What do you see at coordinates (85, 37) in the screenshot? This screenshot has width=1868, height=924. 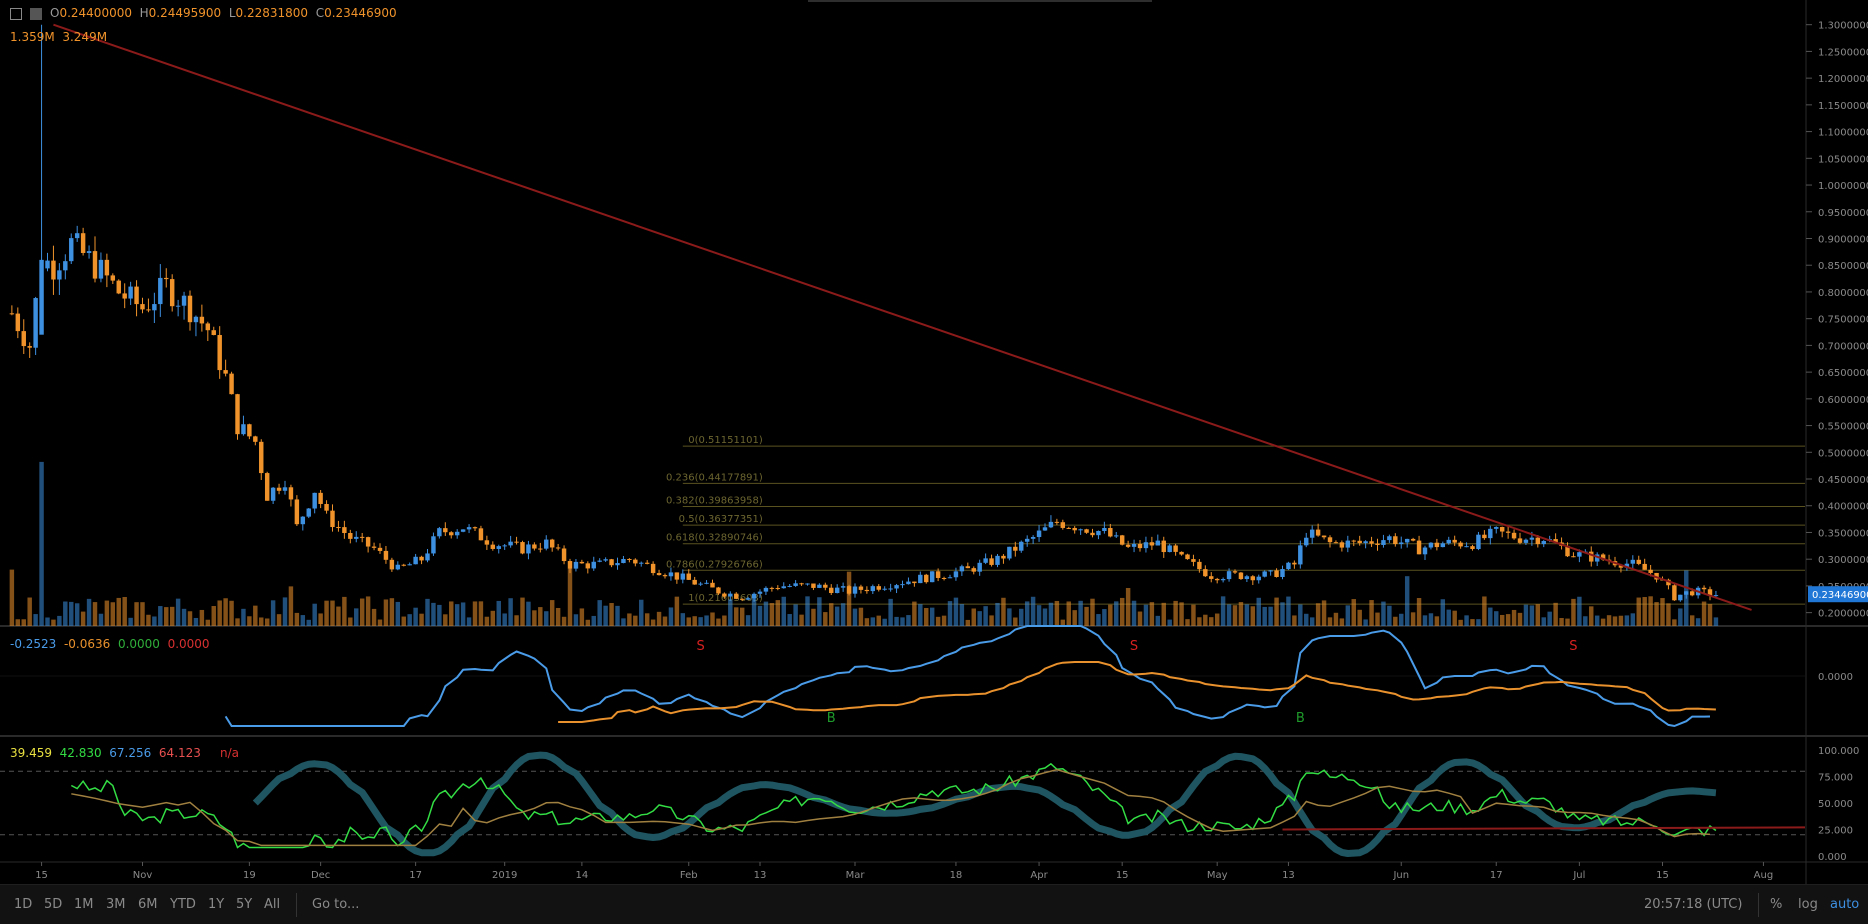 I see `volume-ma-value: 3.249M` at bounding box center [85, 37].